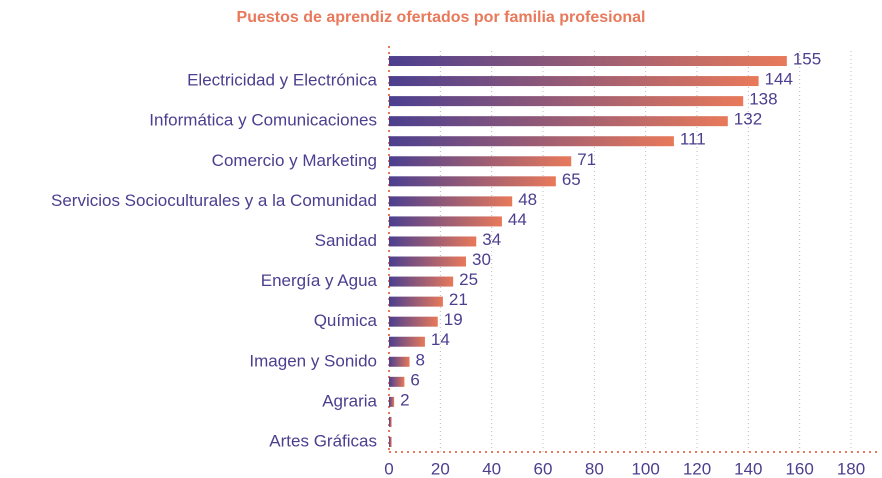 Image resolution: width=882 pixels, height=478 pixels. I want to click on value-label: 44, so click(517, 219).